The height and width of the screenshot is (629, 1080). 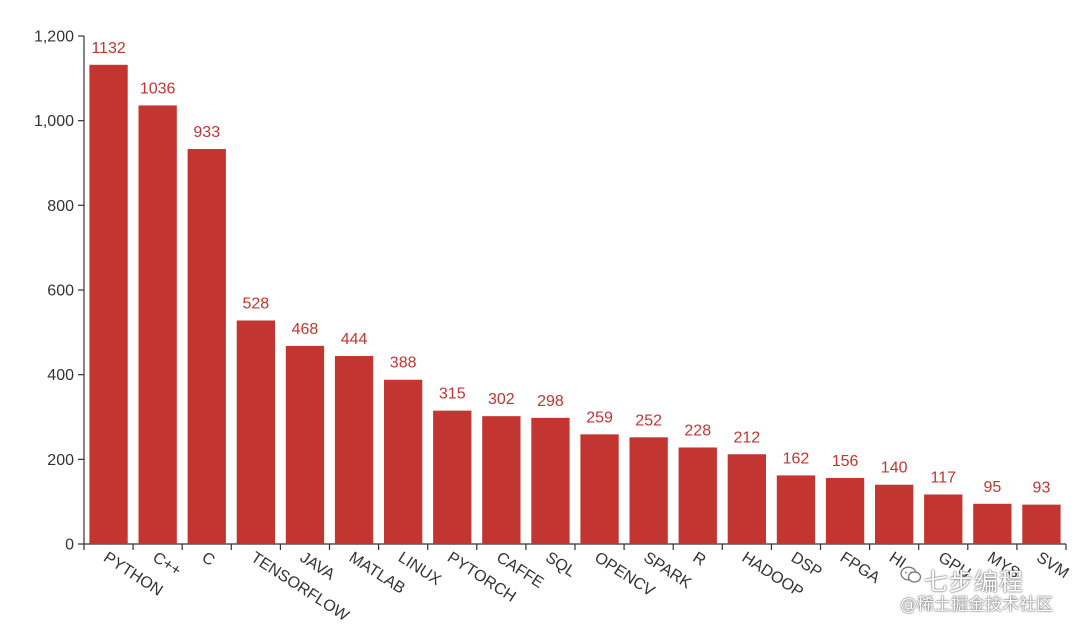 I want to click on data-label: 298, so click(x=550, y=401).